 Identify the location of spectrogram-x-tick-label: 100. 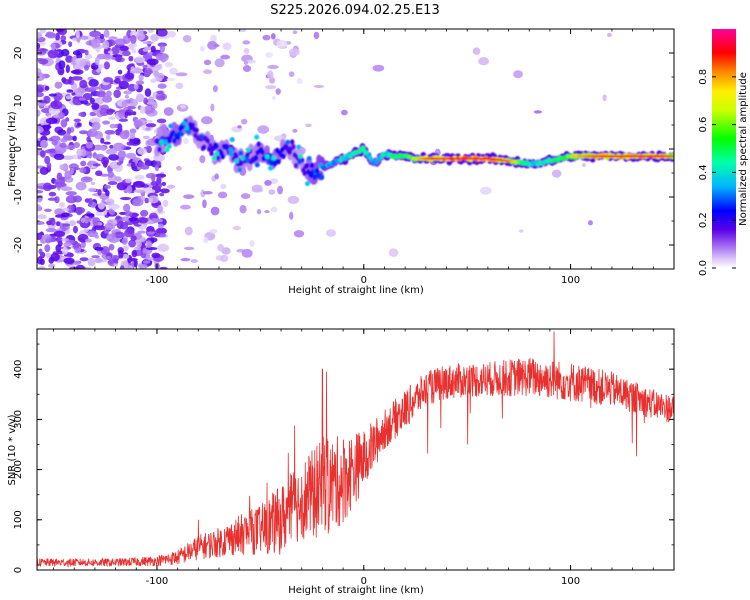
(570, 280).